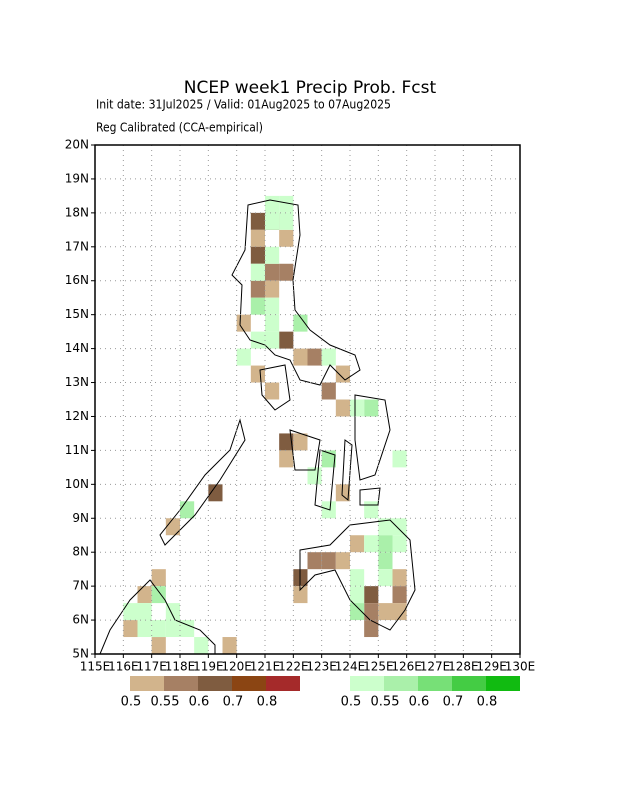 The image size is (618, 804). I want to click on y-tick-label: 9N, so click(80, 518).